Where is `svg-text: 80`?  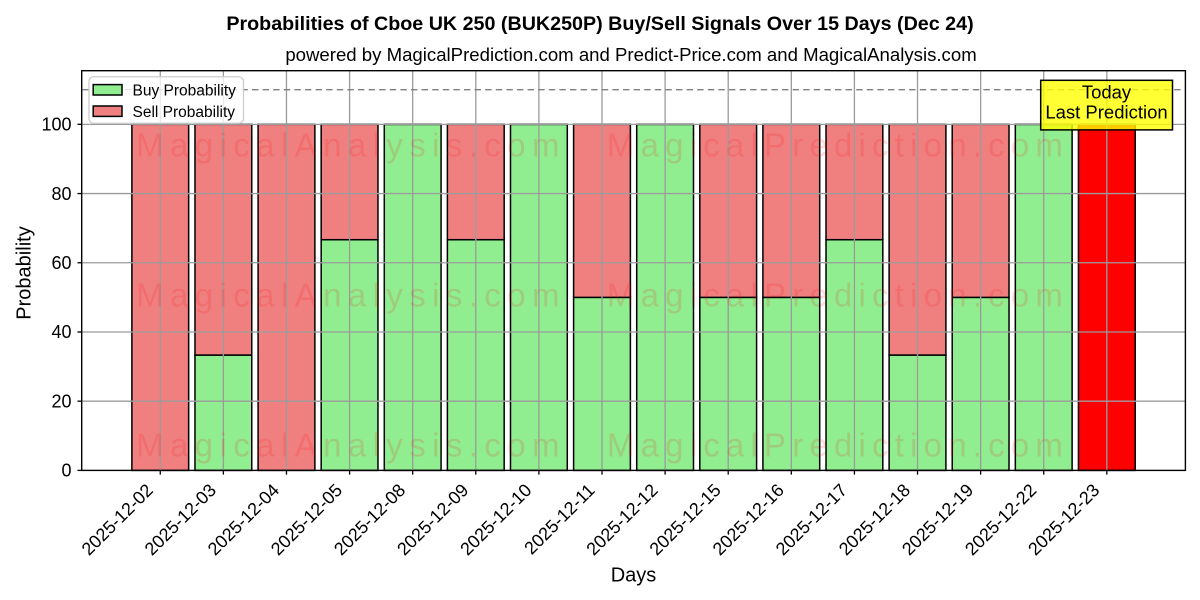 svg-text: 80 is located at coordinates (61, 194).